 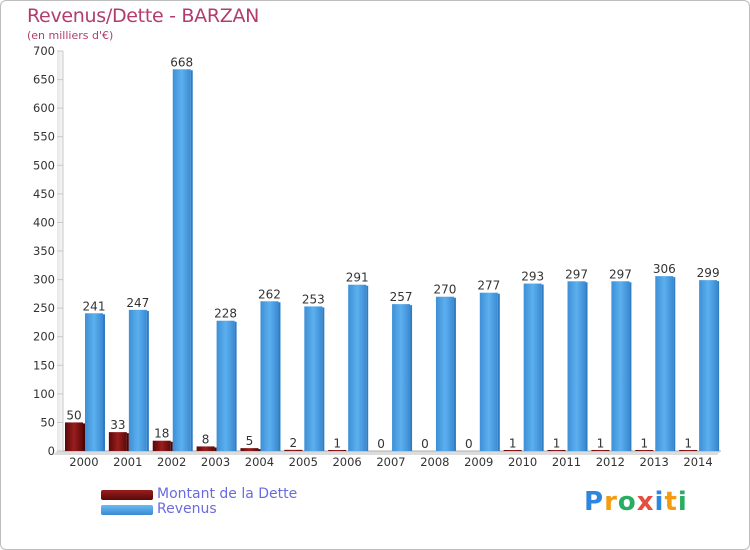 I want to click on chart-subtitle: (en milliers d'€), so click(x=70, y=35).